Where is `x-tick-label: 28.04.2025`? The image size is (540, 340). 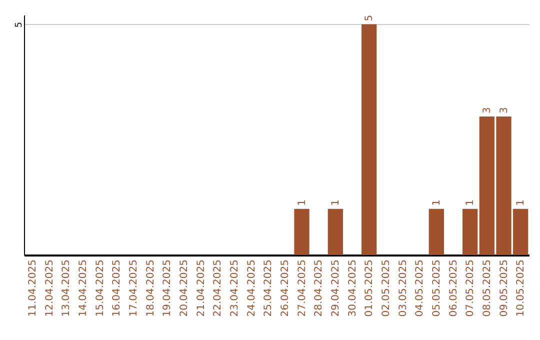 x-tick-label: 28.04.2025 is located at coordinates (319, 288).